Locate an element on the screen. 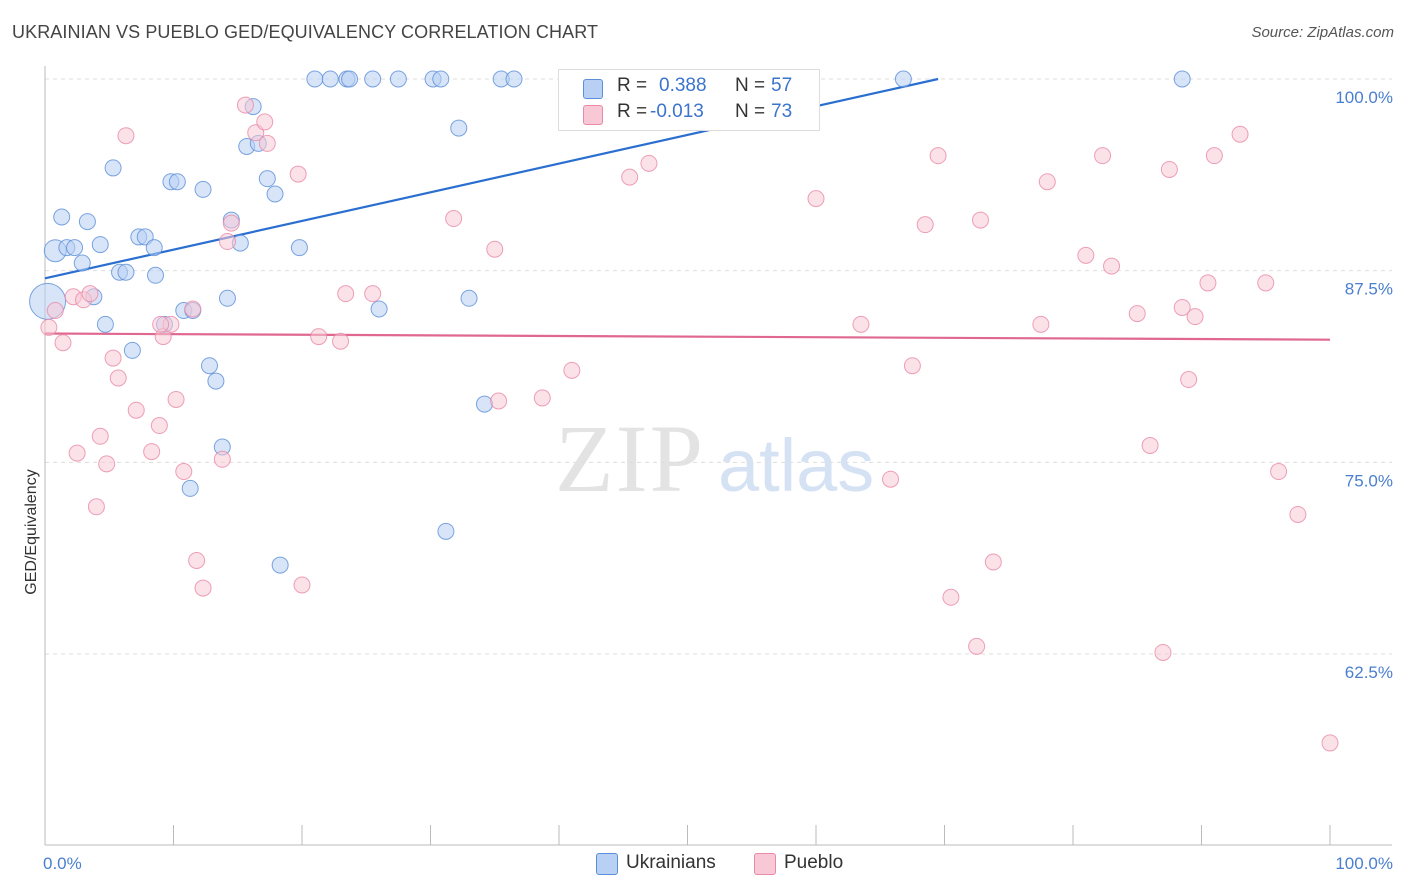 The height and width of the screenshot is (892, 1406). pueblo-swatch is located at coordinates (593, 115).